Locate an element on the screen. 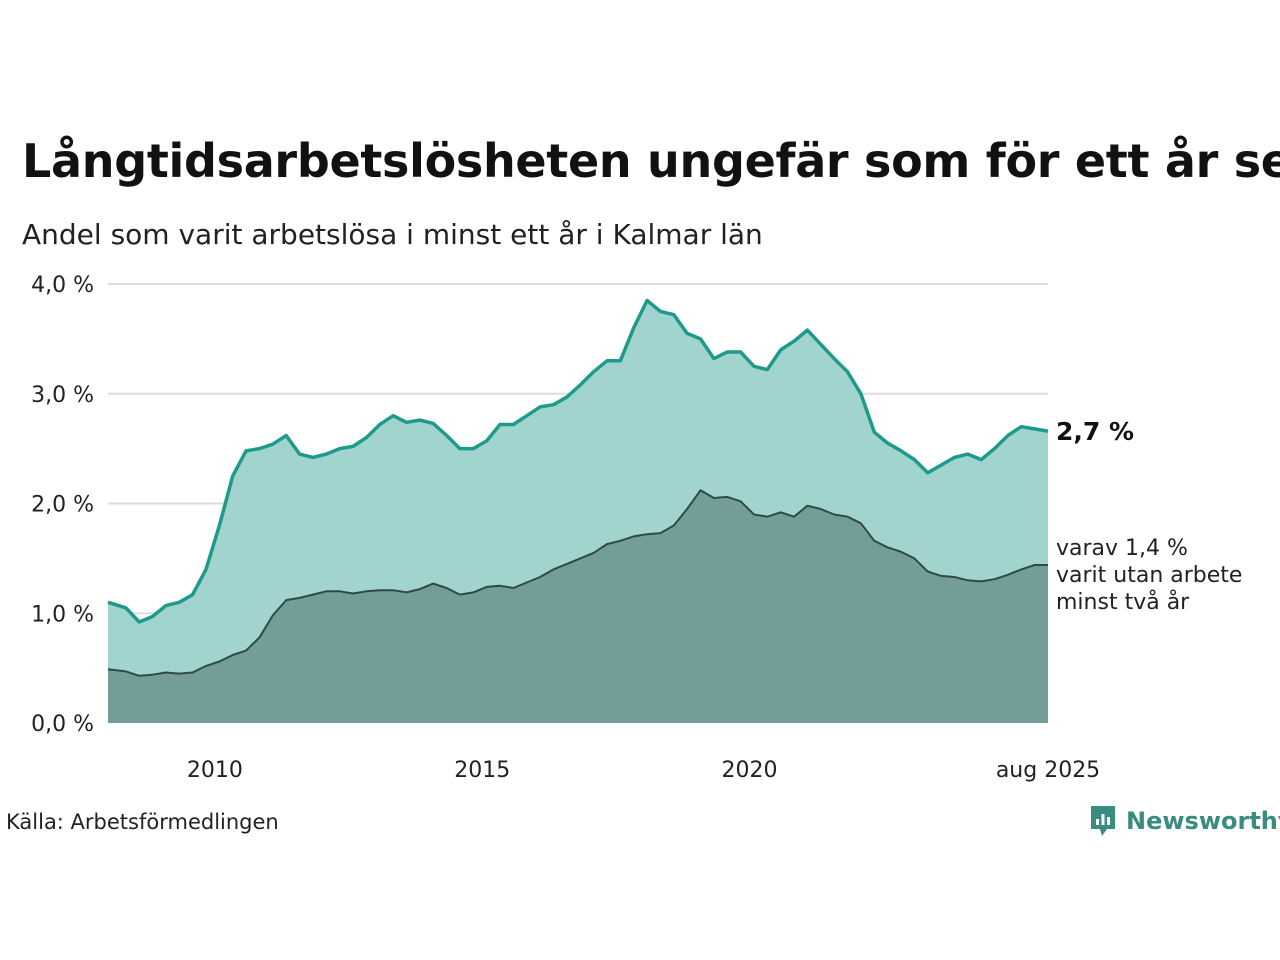 Image resolution: width=1280 pixels, height=960 pixels. source-label: Källa: Arbetsförmedlingen is located at coordinates (142, 822).